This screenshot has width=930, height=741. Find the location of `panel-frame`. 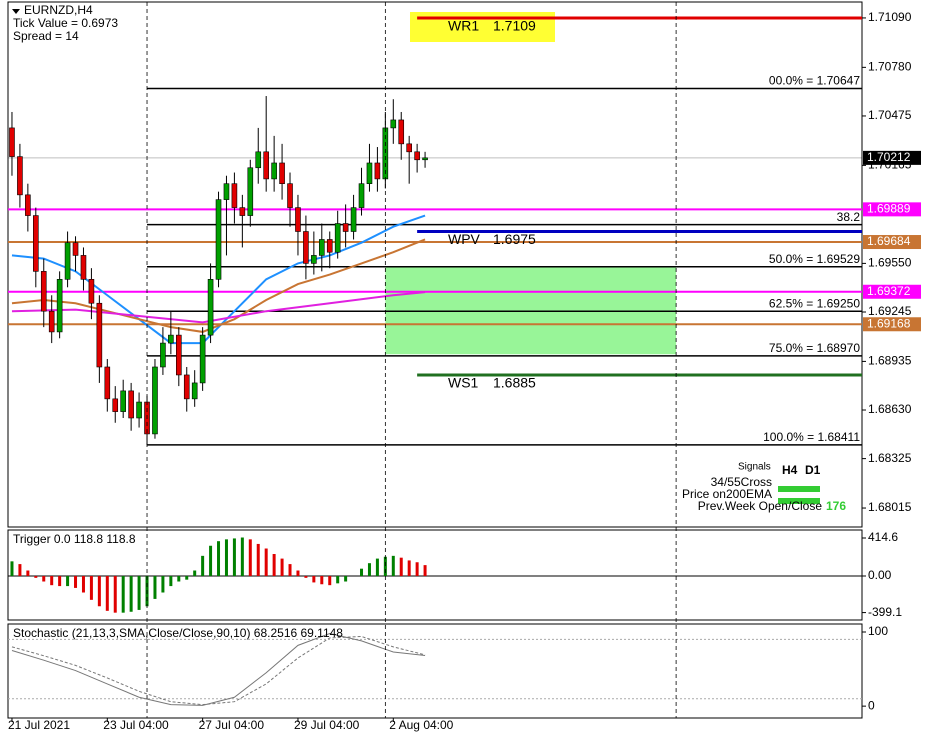

panel-frame is located at coordinates (435, 575).